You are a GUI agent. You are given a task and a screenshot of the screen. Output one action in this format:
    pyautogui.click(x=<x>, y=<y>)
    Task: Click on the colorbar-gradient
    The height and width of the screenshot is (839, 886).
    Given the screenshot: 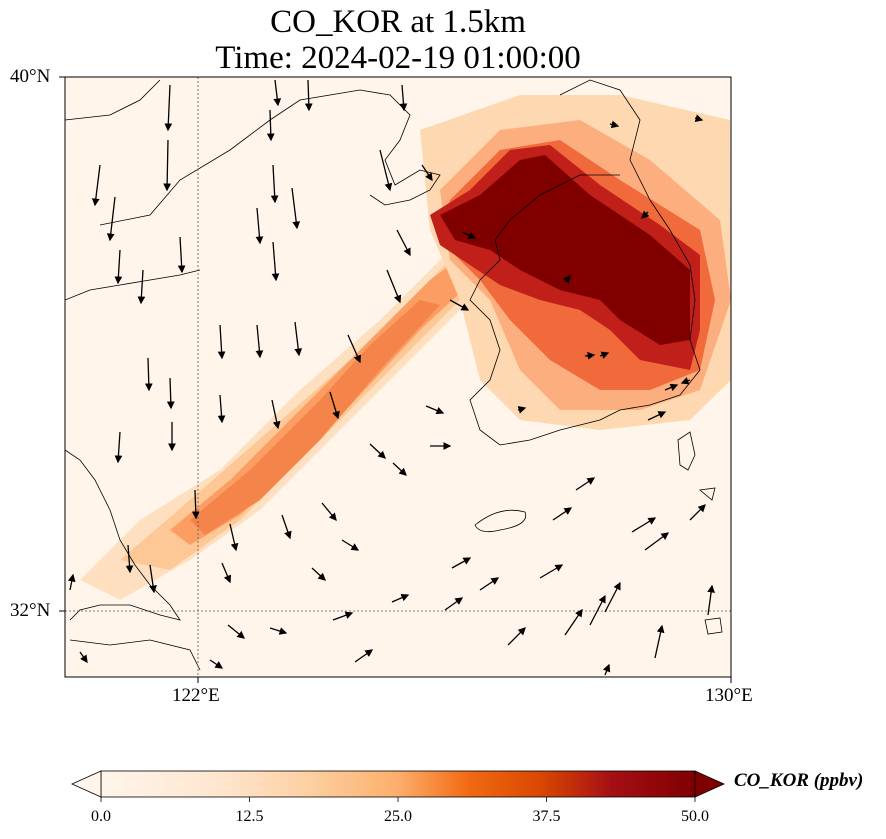 What is the action you would take?
    pyautogui.click(x=398, y=784)
    